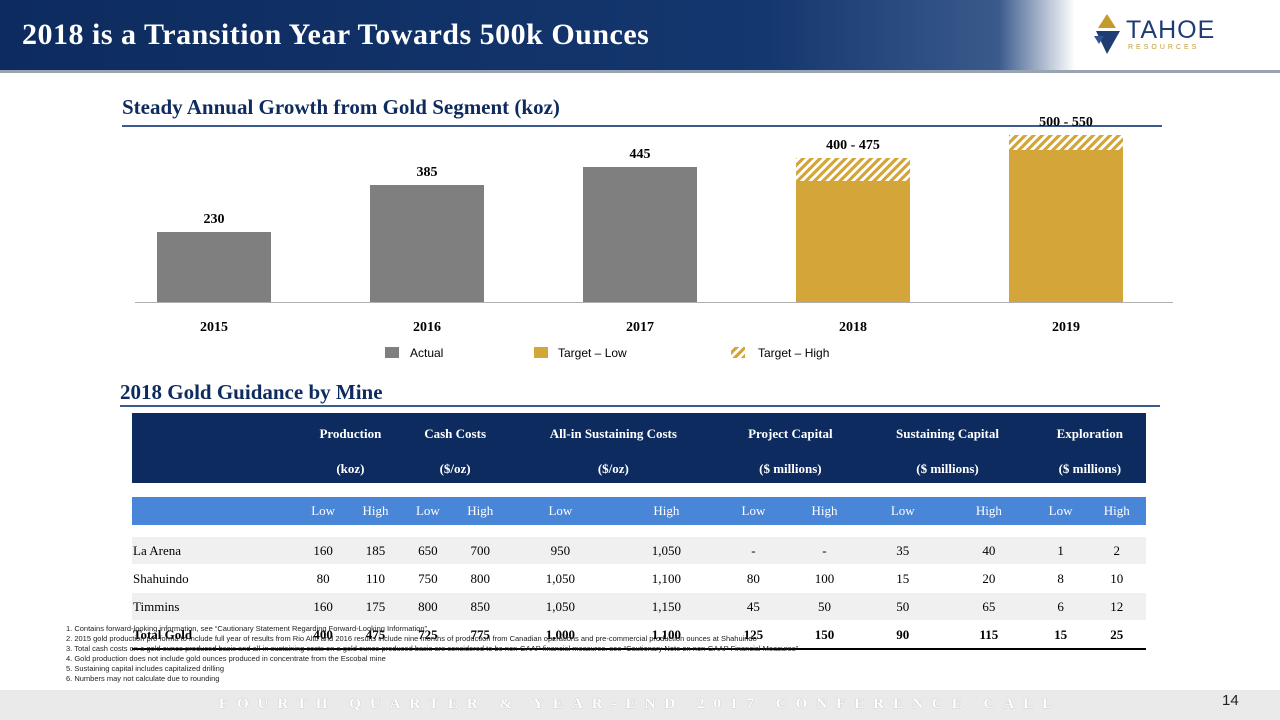 This screenshot has height=720, width=1280. I want to click on legend-target-high: Target – High, so click(794, 353).